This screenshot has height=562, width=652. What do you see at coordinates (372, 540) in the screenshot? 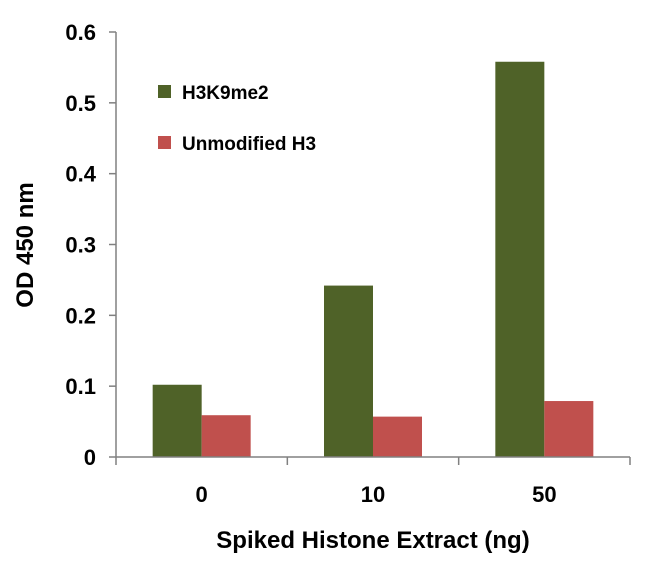
I see `x-axis-title: Spiked Histone Extract (ng)` at bounding box center [372, 540].